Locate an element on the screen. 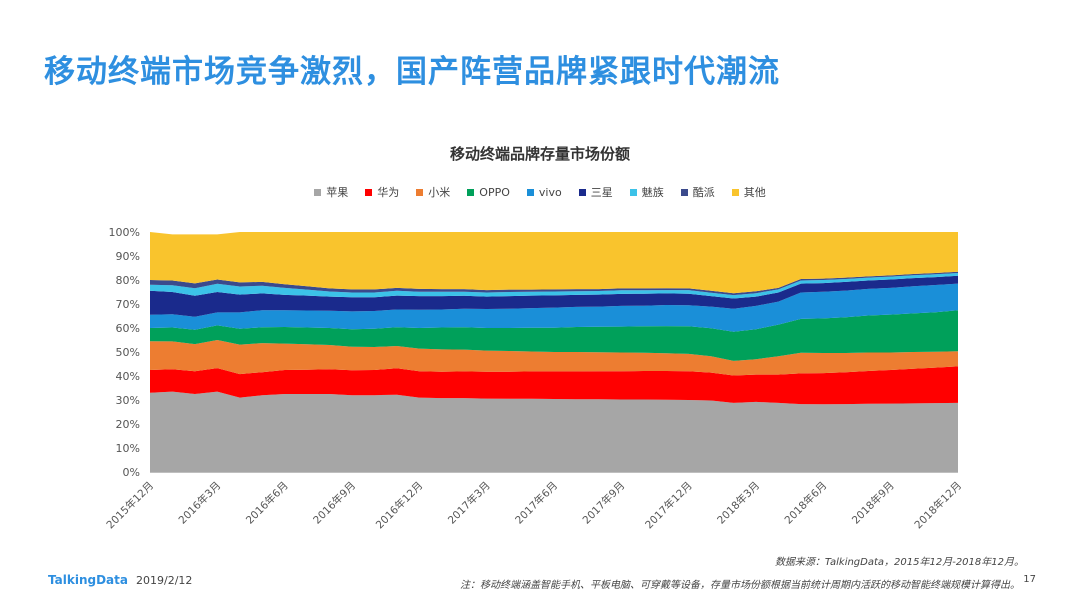 The image size is (1080, 607). legend-label: 其他 is located at coordinates (754, 192).